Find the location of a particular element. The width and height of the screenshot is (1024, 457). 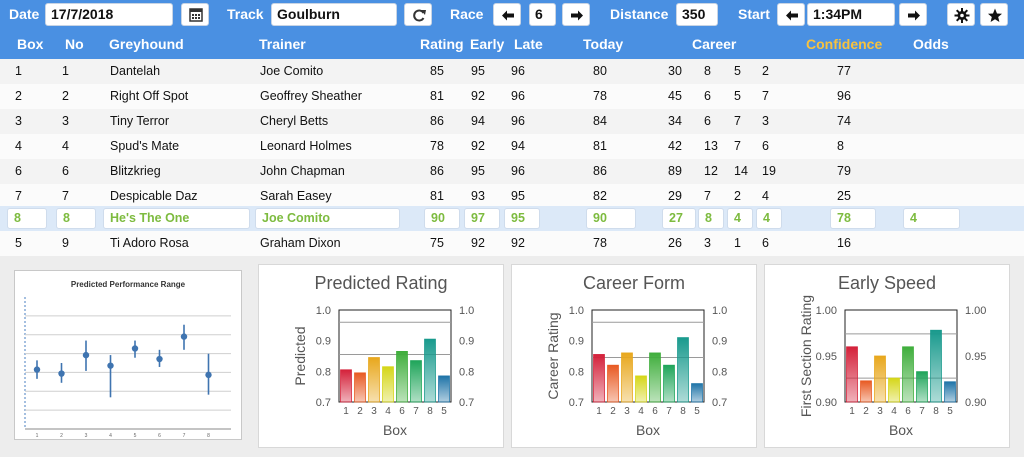

cell-greyhound: Despicable Daz is located at coordinates (154, 196).